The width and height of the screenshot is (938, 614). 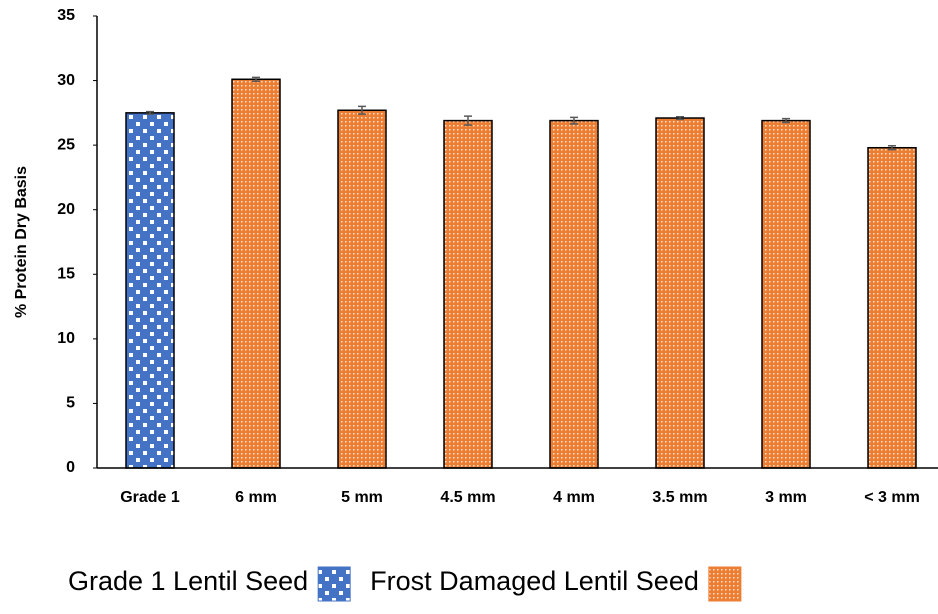 I want to click on y-tick-label: 20, so click(x=66, y=209).